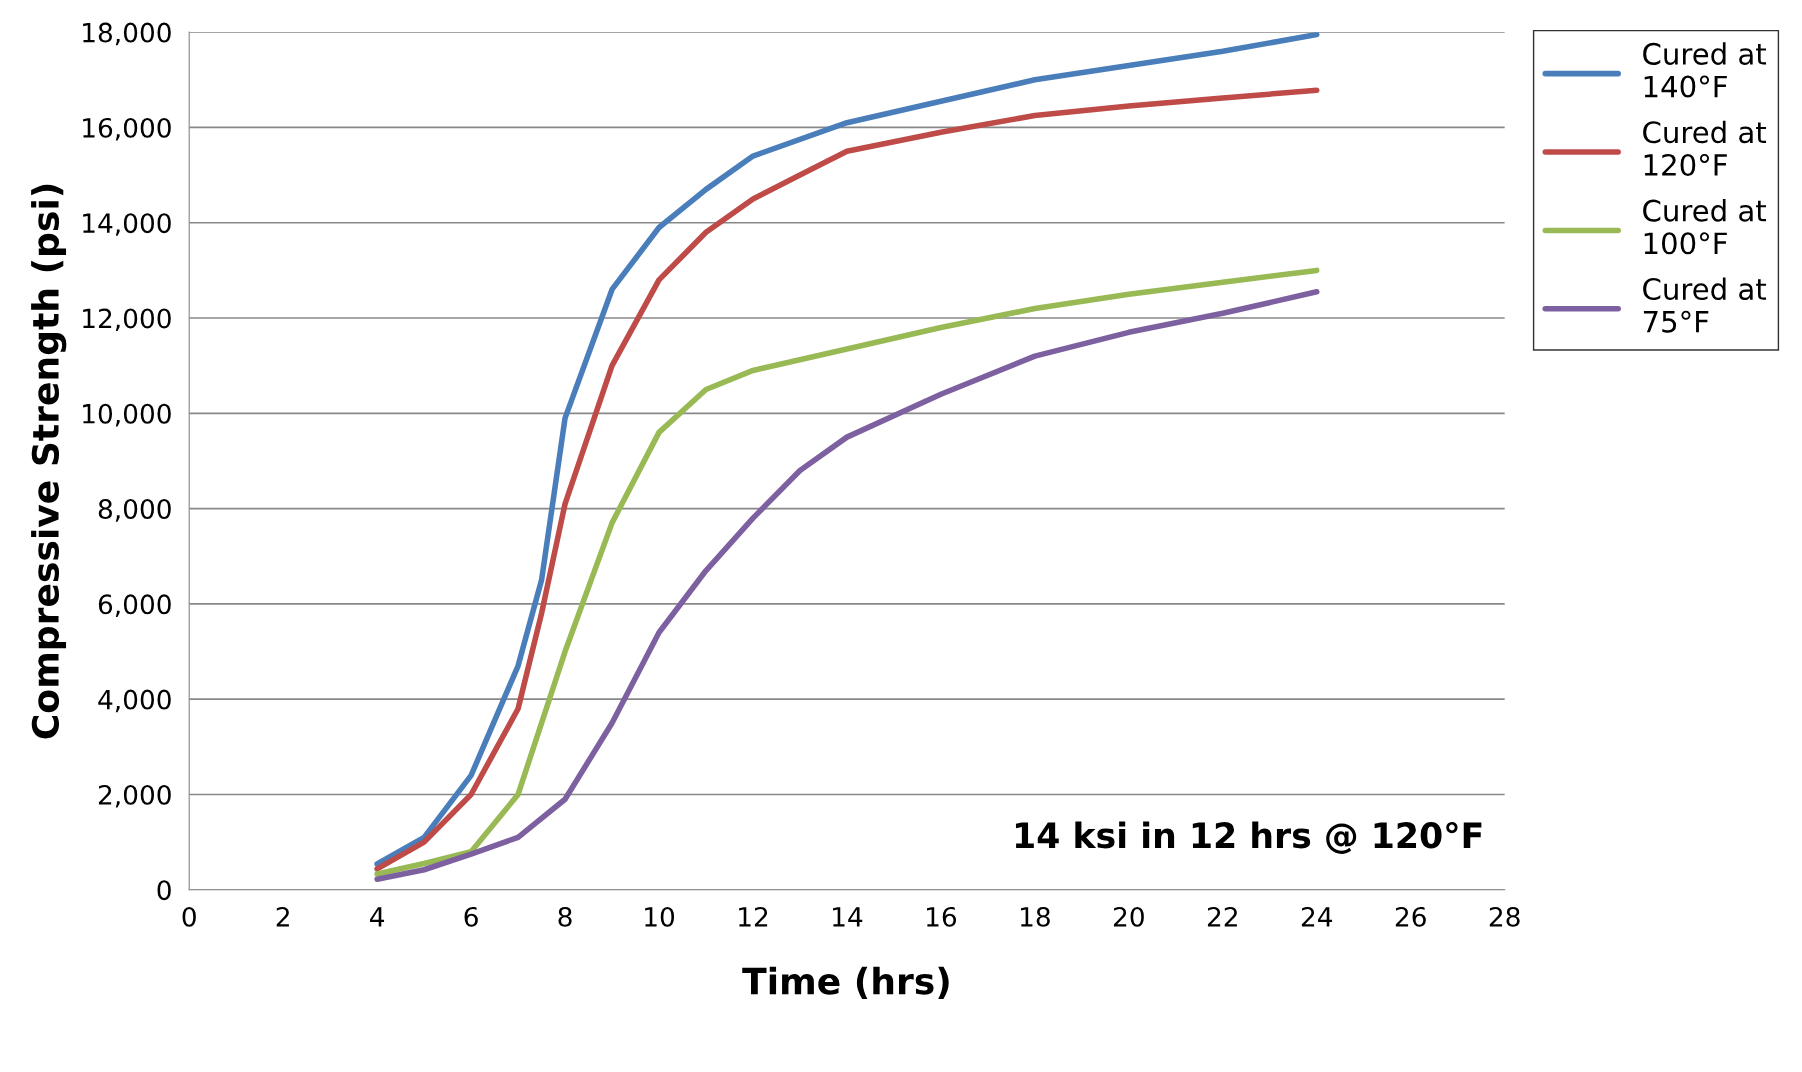 This screenshot has width=1802, height=1072. Describe the element at coordinates (1035, 916) in the screenshot. I see `x-tick-label: 18` at that location.